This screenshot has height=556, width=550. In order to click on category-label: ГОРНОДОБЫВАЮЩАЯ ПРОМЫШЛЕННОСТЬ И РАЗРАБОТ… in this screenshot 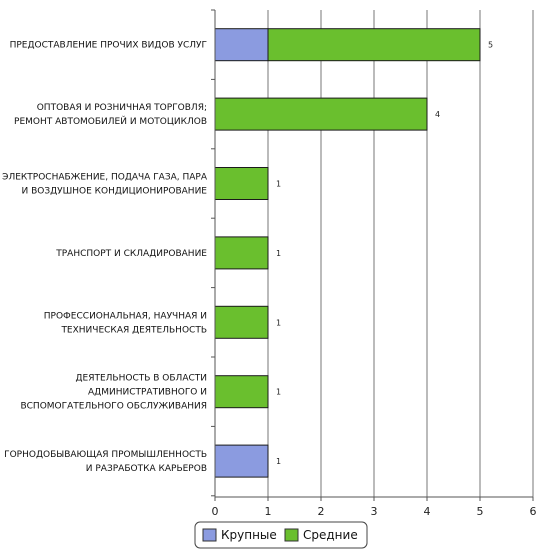, I will do `click(105, 462)`.